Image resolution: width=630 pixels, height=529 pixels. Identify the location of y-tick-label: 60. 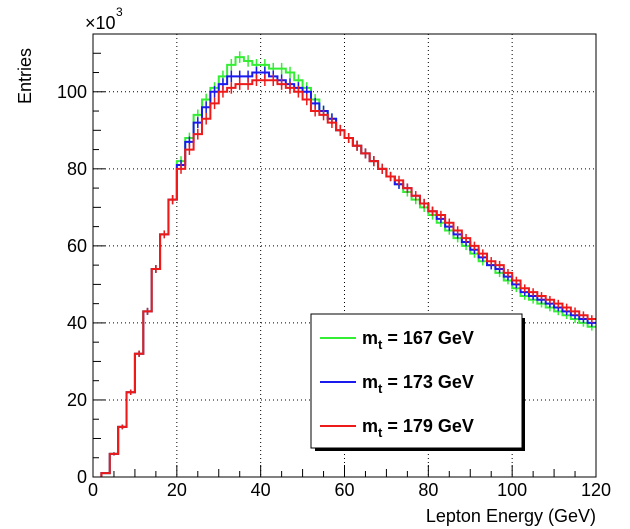
(77, 246).